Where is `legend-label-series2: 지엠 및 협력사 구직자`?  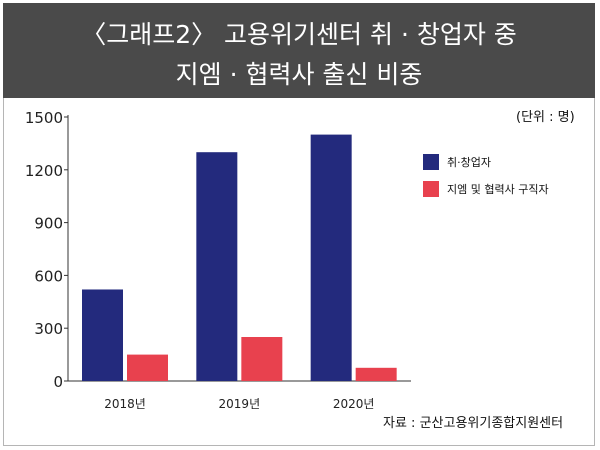 legend-label-series2: 지엠 및 협력사 구직자 is located at coordinates (498, 189).